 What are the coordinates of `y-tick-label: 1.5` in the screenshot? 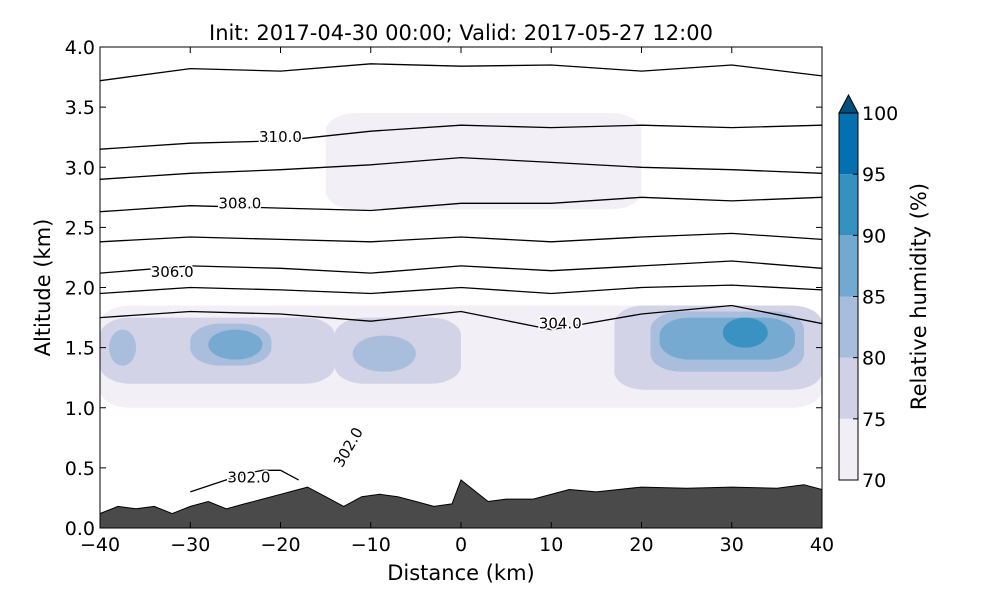 It's located at (80, 349).